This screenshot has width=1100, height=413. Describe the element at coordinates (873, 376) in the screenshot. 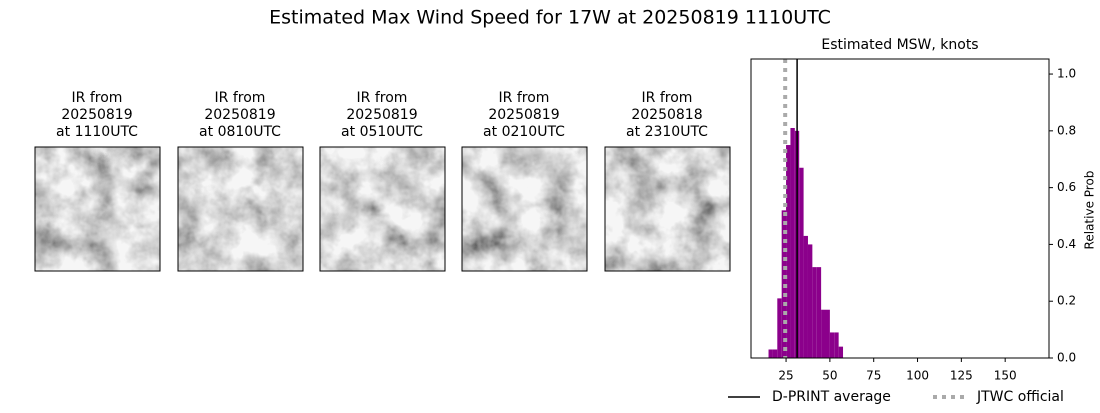

I see `x-tick-label: 75` at that location.